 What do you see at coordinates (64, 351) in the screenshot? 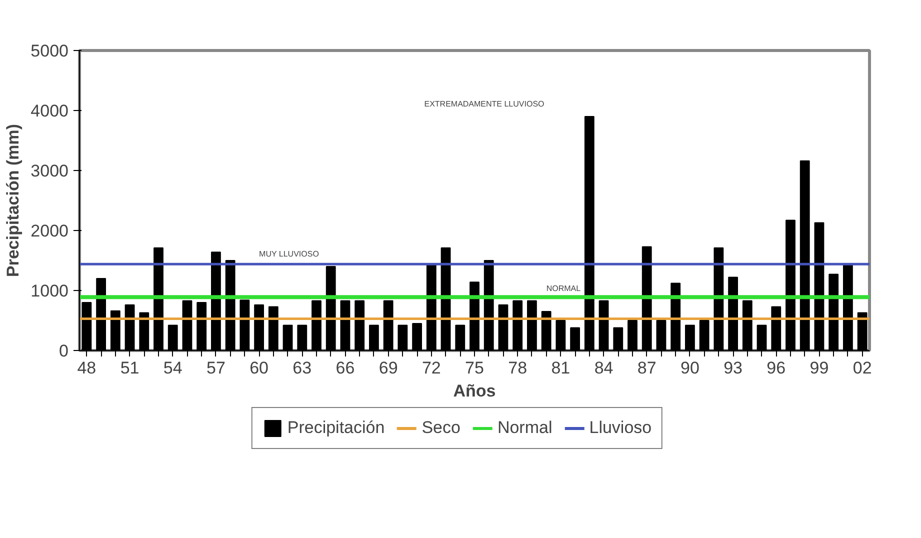
I see `y-tick-label: 0` at bounding box center [64, 351].